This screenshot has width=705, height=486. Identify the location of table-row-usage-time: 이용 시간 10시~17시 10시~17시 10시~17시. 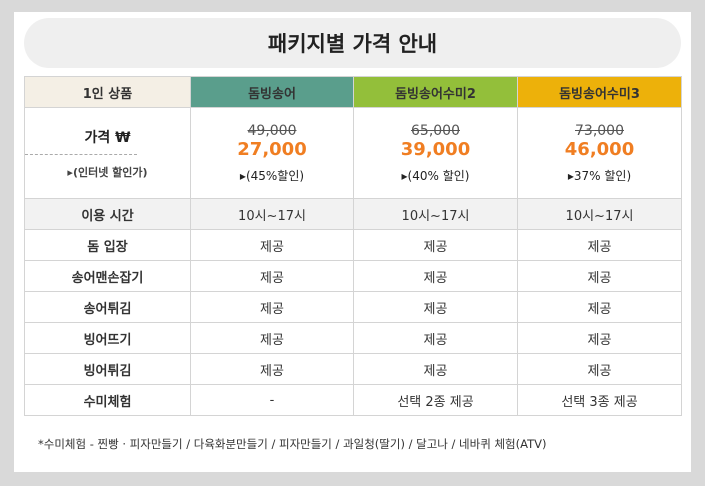
(353, 214).